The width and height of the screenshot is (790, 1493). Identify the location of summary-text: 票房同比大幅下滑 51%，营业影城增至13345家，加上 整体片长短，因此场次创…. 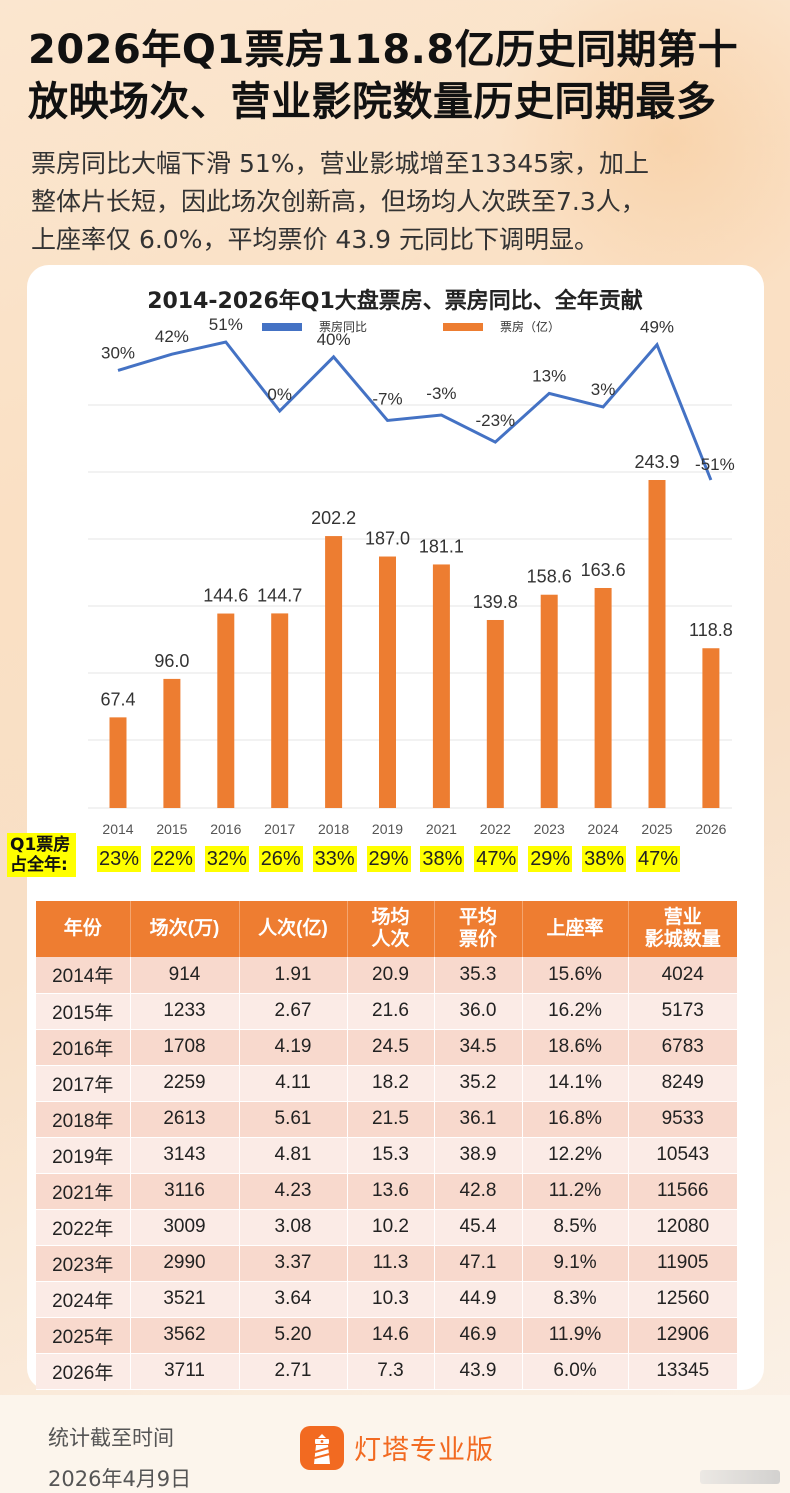
(401, 202).